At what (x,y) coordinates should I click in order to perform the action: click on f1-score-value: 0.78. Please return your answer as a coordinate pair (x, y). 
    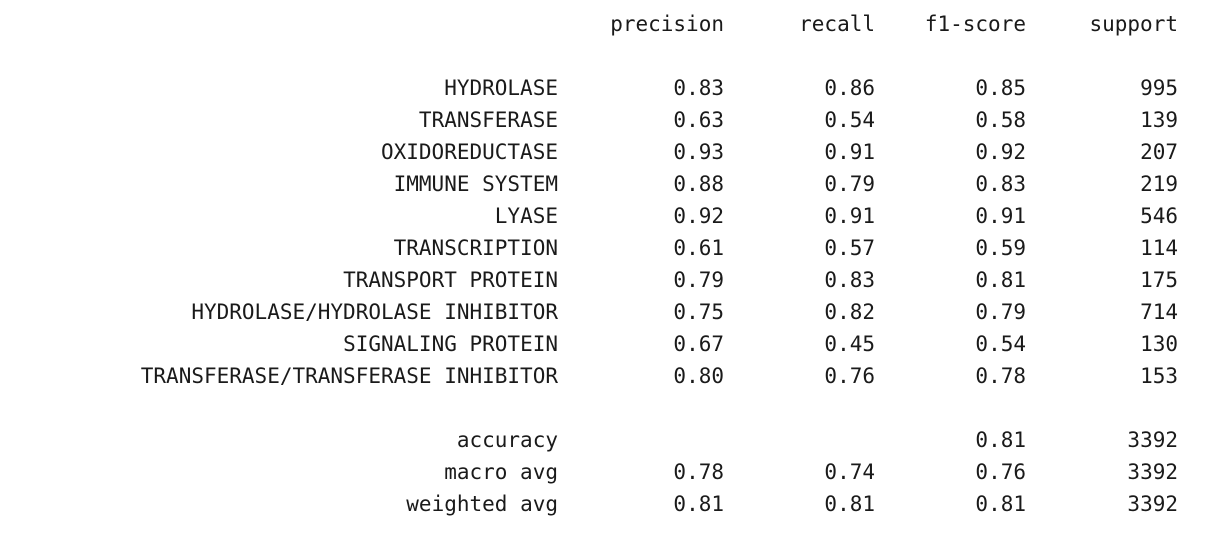
    Looking at the image, I should click on (1000, 376).